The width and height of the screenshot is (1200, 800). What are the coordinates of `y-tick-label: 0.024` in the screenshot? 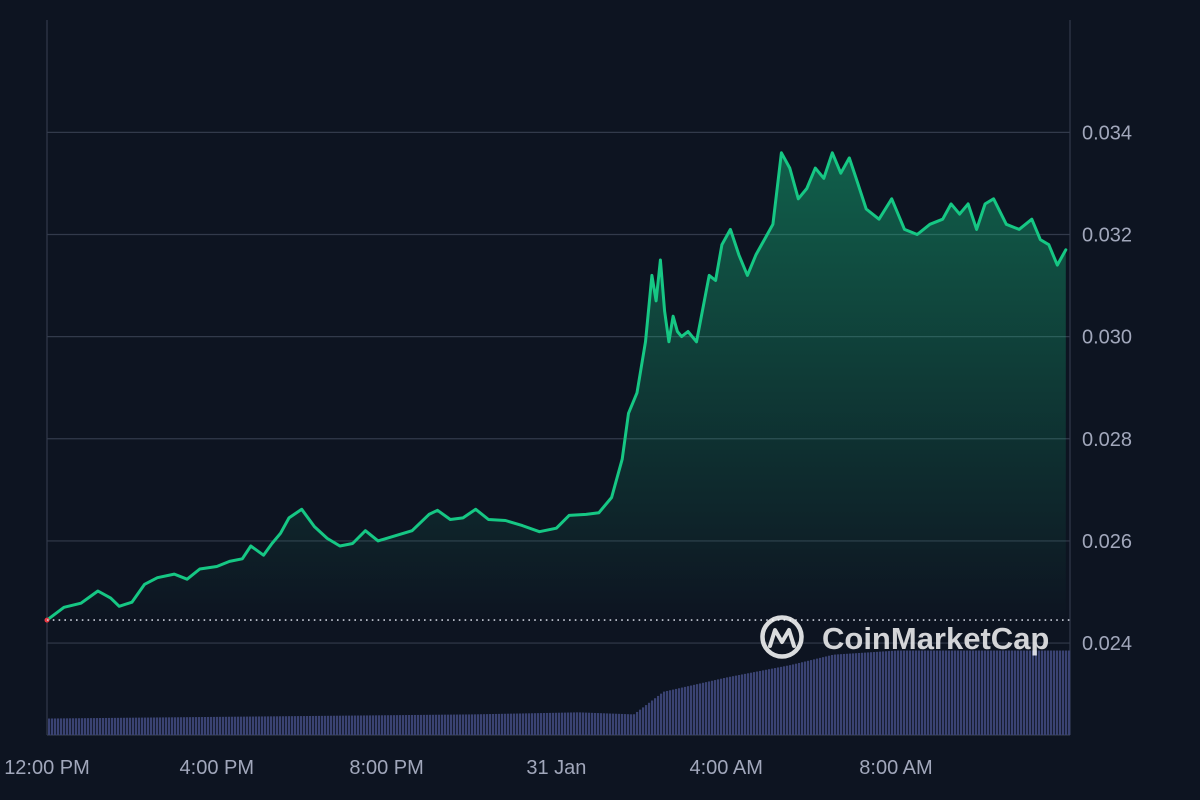 It's located at (1107, 644).